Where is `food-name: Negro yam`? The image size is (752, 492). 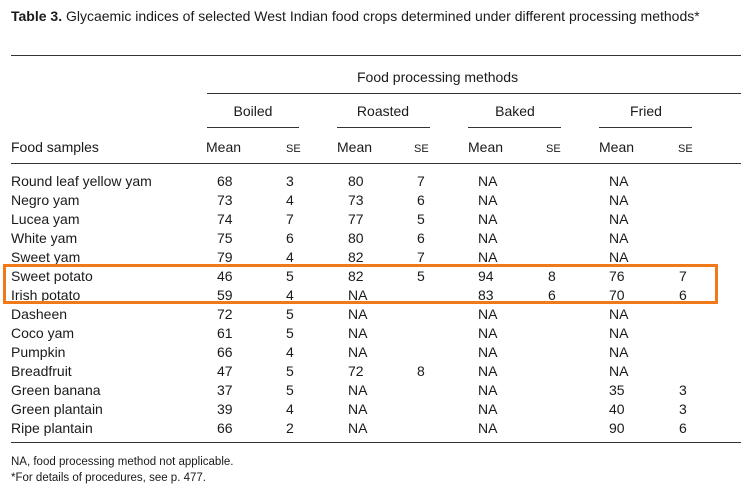
food-name: Negro yam is located at coordinates (45, 200).